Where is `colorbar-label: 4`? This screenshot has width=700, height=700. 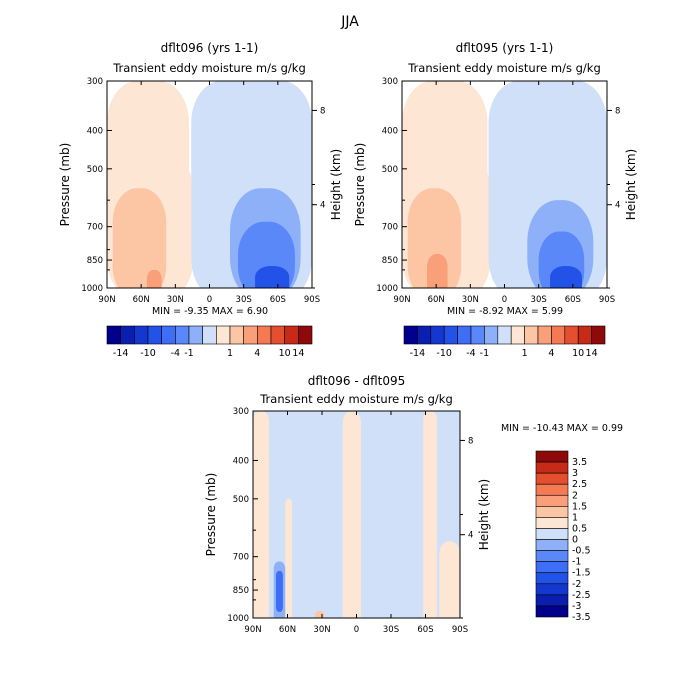
colorbar-label: 4 is located at coordinates (257, 353).